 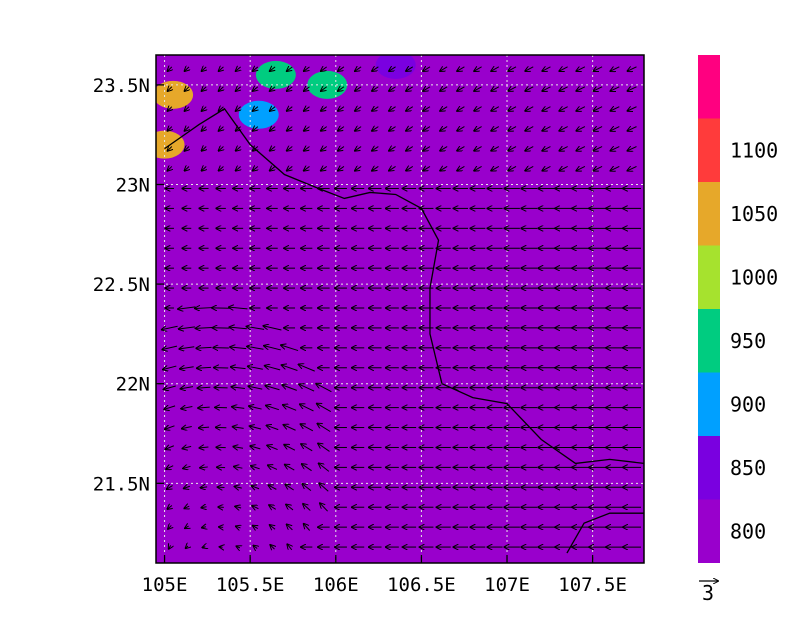 I want to click on x-tick-label: 105E, so click(x=165, y=585).